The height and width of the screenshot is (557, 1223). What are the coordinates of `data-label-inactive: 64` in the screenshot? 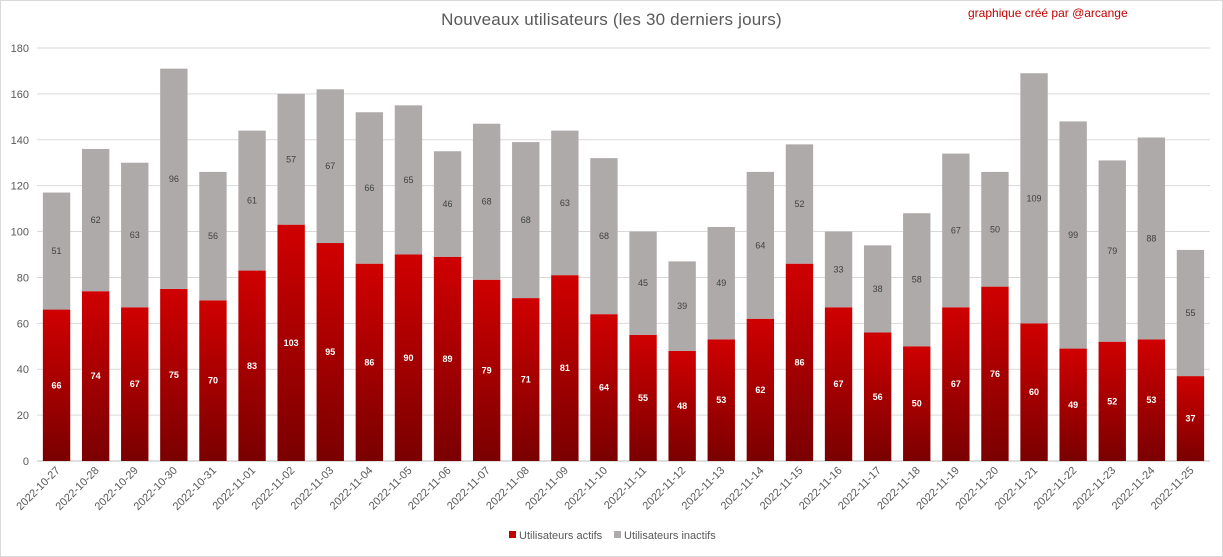 It's located at (760, 245).